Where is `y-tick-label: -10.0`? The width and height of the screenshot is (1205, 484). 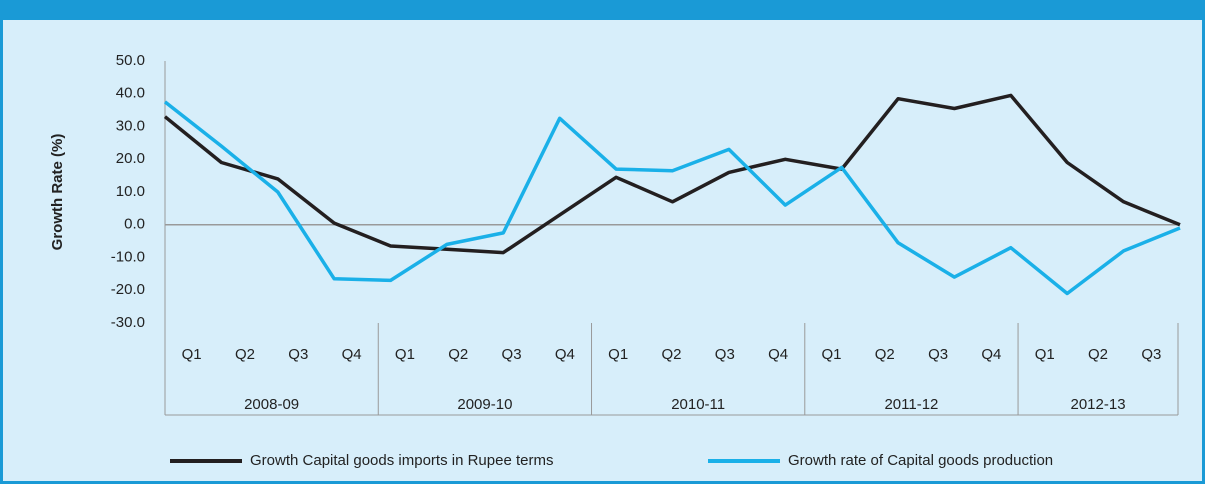
y-tick-label: -10.0 is located at coordinates (128, 256).